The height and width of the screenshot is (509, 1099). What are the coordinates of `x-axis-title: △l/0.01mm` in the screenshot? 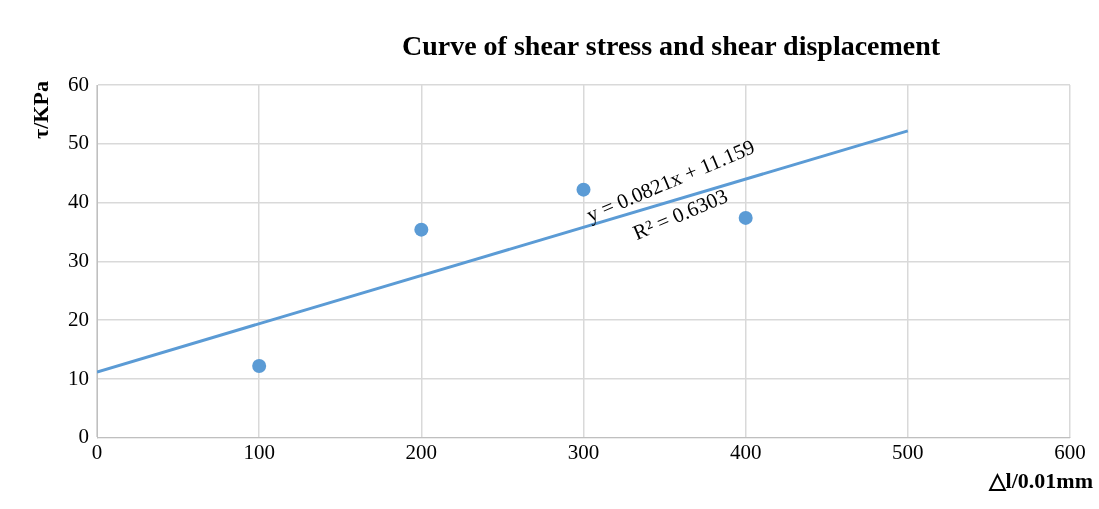 It's located at (1040, 480).